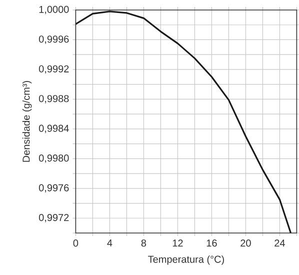  I want to click on x-tick-label: 8, so click(143, 243).